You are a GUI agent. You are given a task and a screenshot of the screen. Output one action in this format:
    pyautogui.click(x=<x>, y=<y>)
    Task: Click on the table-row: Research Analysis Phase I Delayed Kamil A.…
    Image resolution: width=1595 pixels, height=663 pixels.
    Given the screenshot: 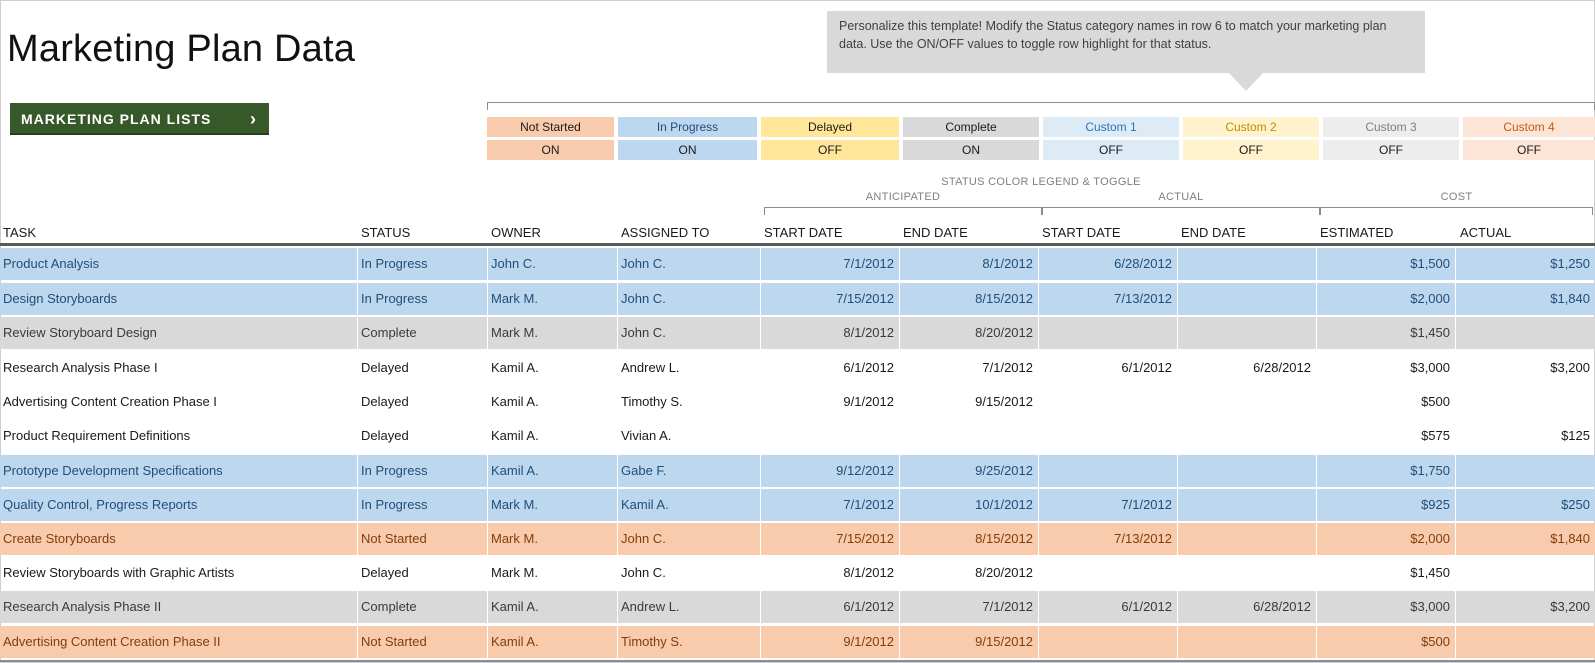 What is the action you would take?
    pyautogui.click(x=797, y=368)
    